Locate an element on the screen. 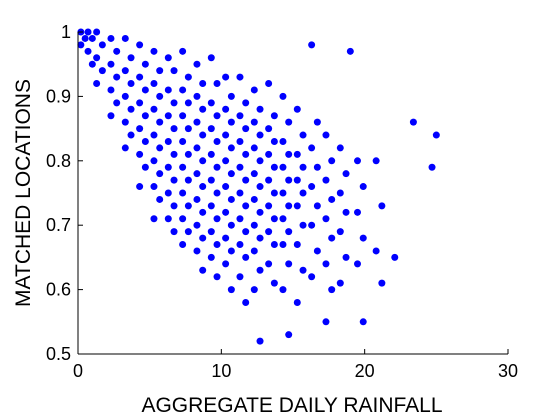  y-tick-label: 0.9 is located at coordinates (58, 96).